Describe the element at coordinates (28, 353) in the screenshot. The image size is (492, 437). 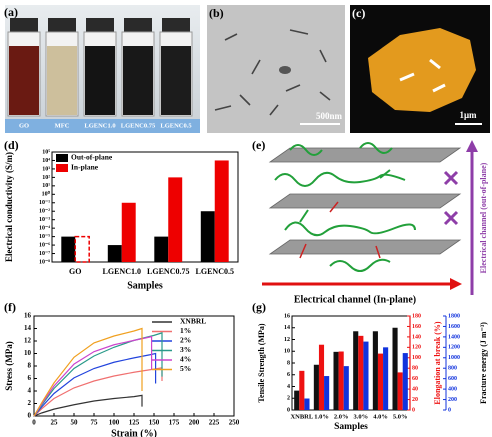
I see `y-tick-label: 10` at that location.